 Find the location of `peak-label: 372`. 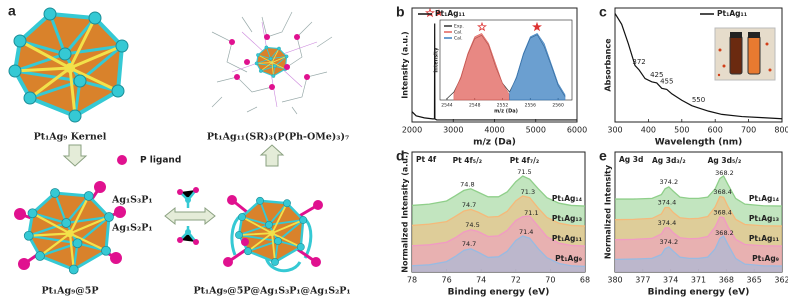

peak-label: 372 is located at coordinates (638, 62).